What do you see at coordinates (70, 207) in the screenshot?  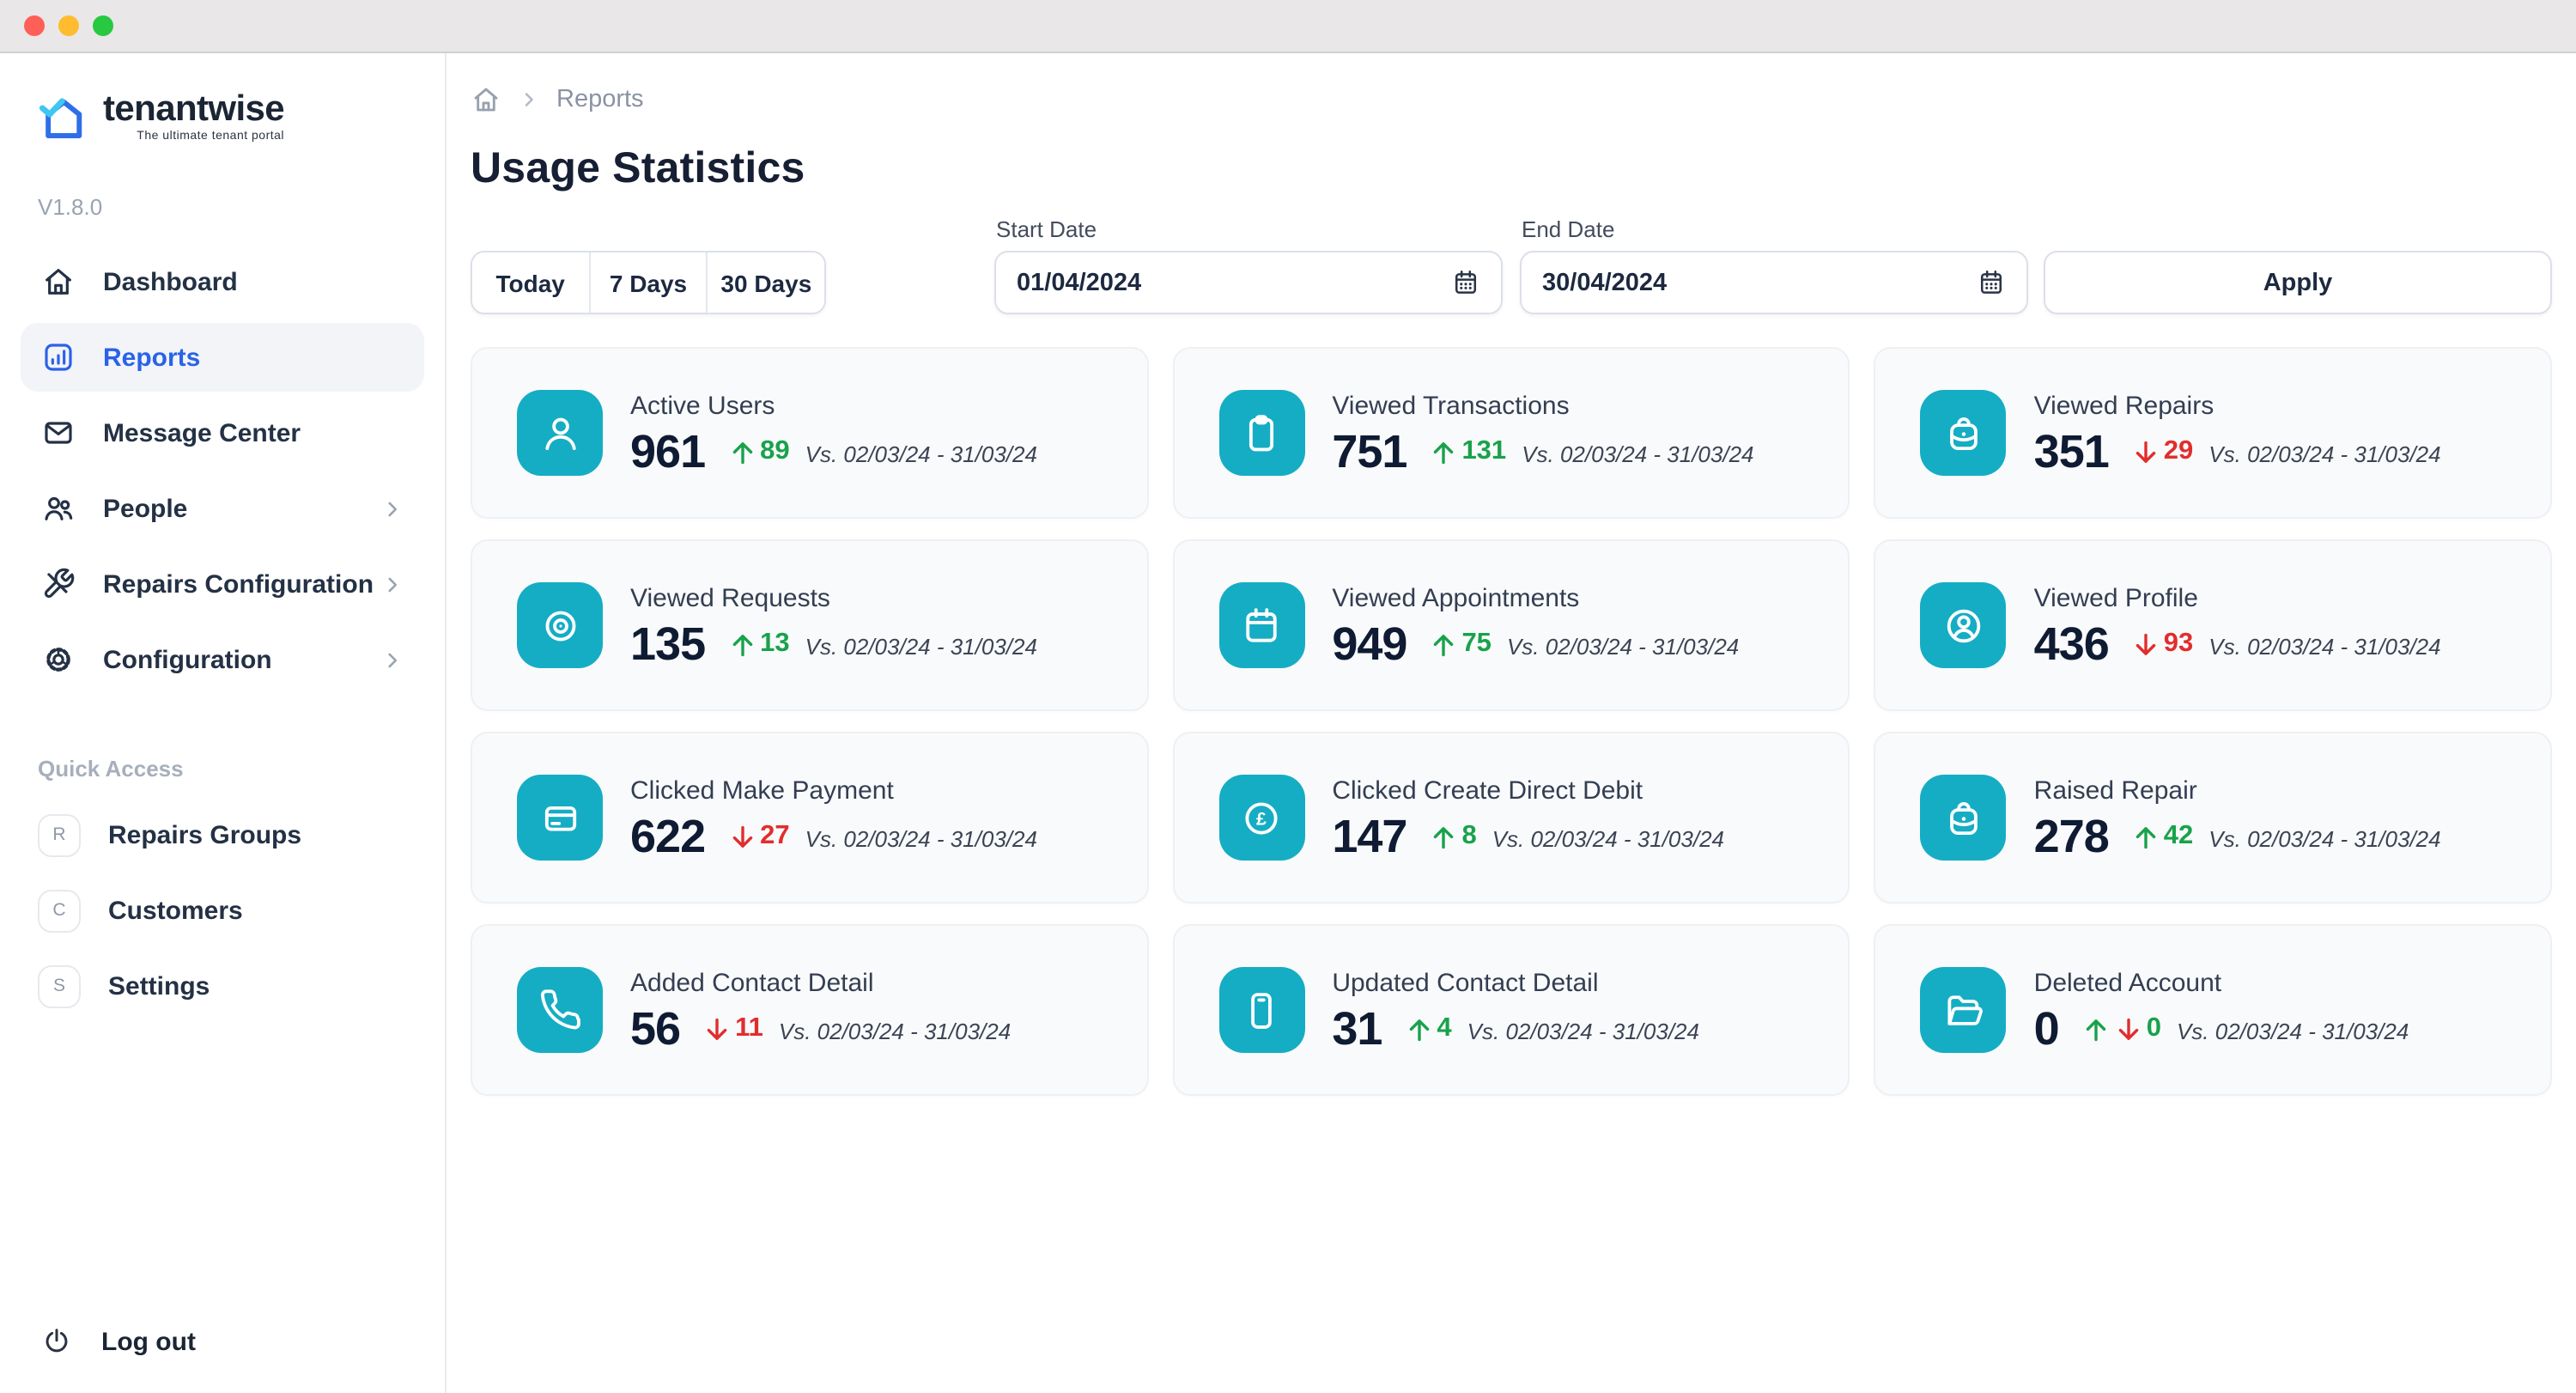 I see `app-version: V1.8.0` at bounding box center [70, 207].